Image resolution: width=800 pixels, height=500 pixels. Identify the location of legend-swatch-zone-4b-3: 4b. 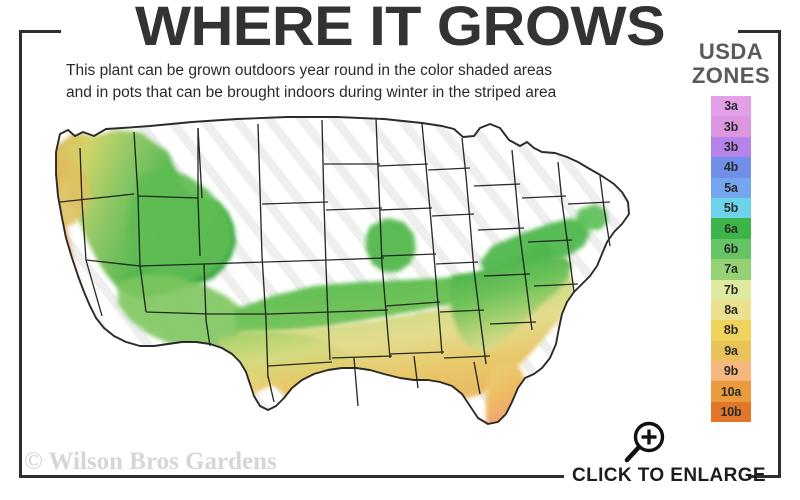
(731, 167).